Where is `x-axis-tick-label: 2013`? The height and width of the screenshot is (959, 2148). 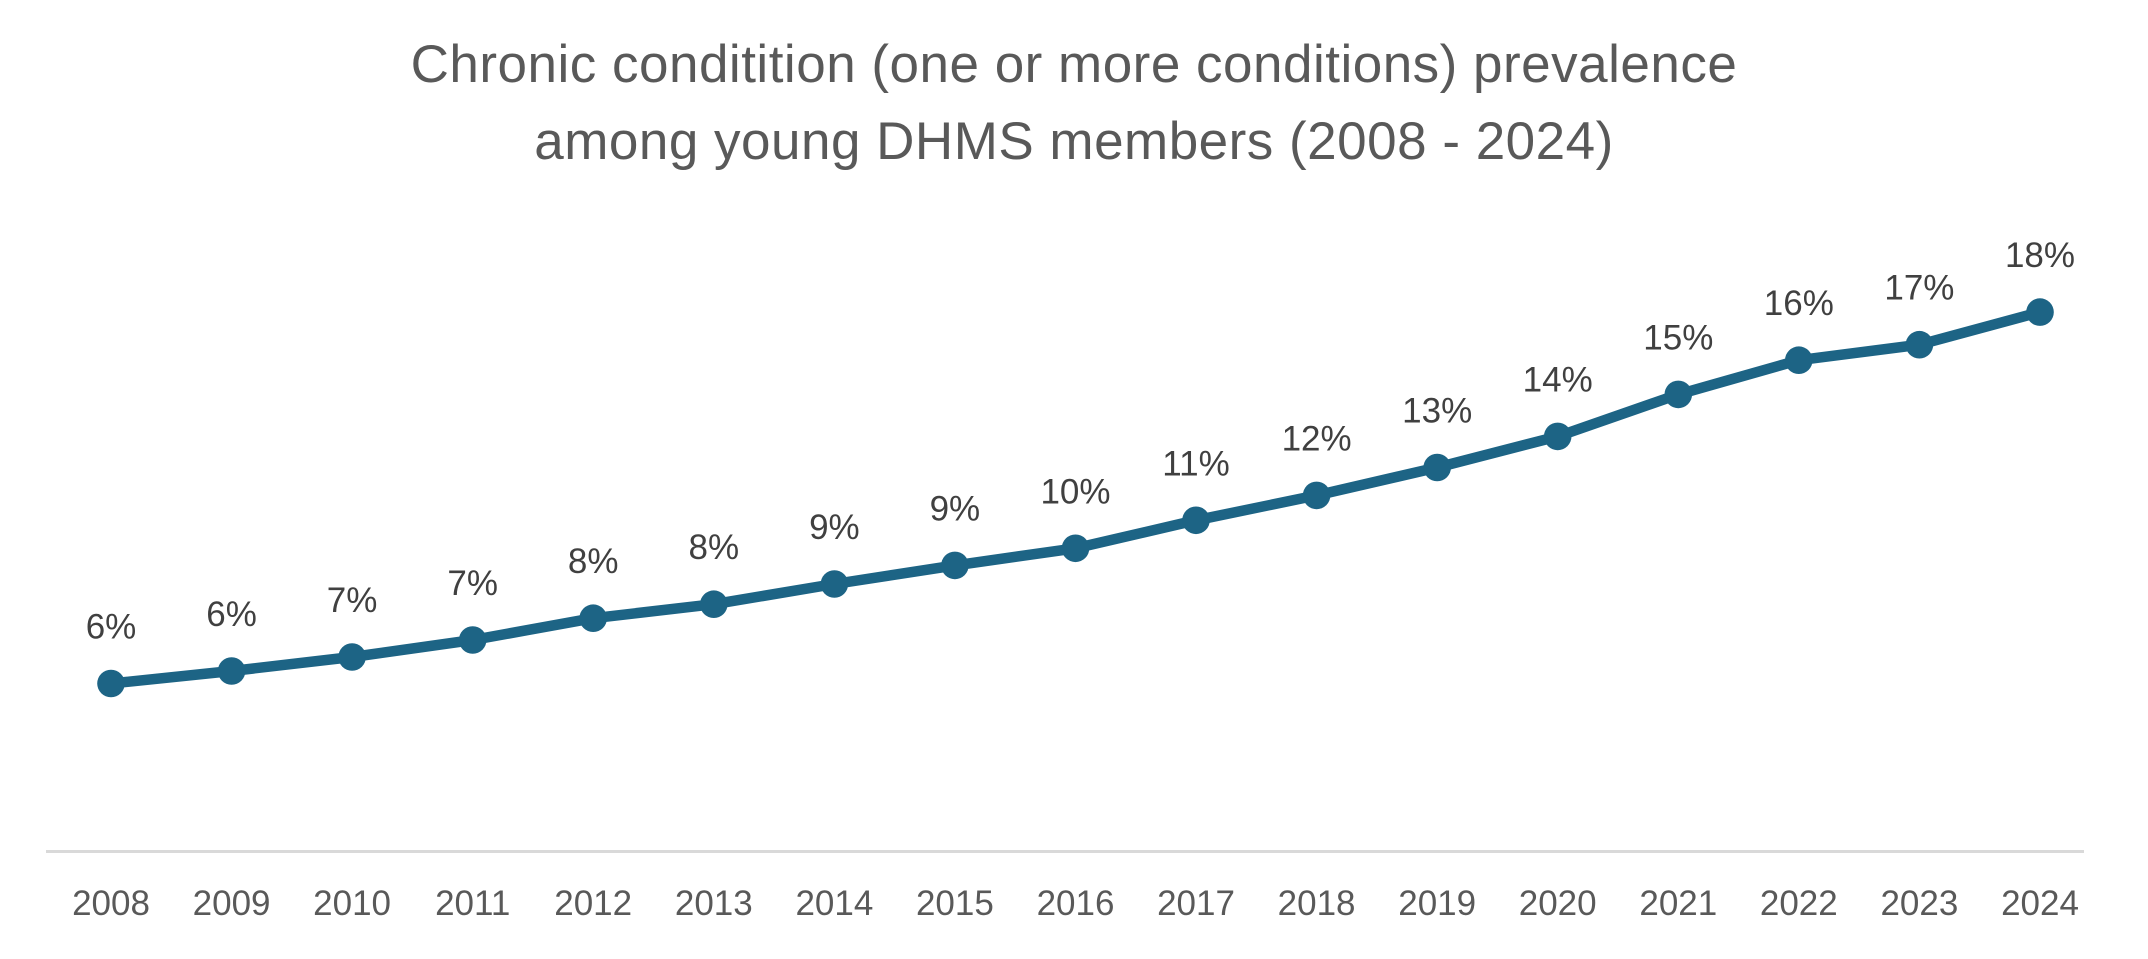
x-axis-tick-label: 2013 is located at coordinates (714, 903).